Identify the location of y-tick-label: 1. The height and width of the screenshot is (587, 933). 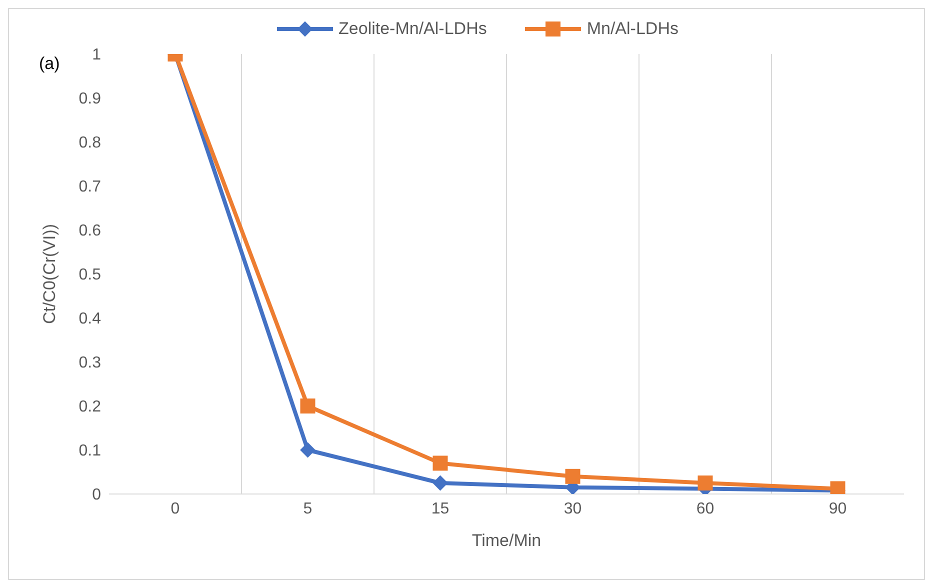
(97, 55).